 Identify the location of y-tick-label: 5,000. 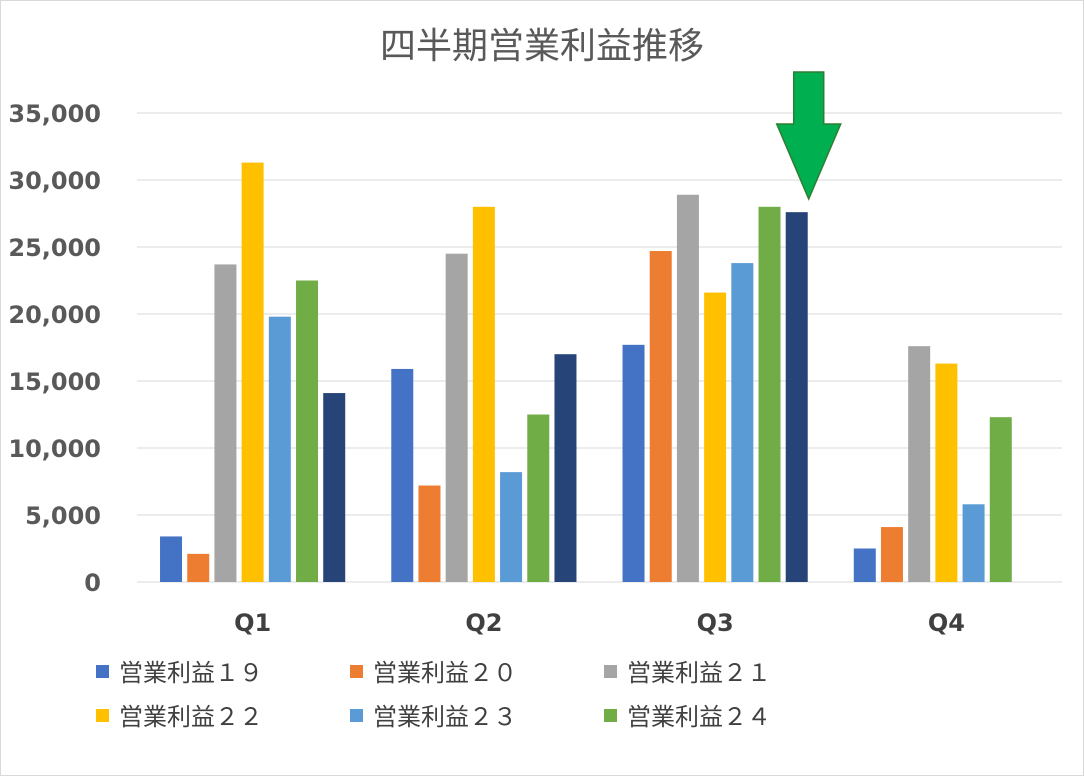
(63, 516).